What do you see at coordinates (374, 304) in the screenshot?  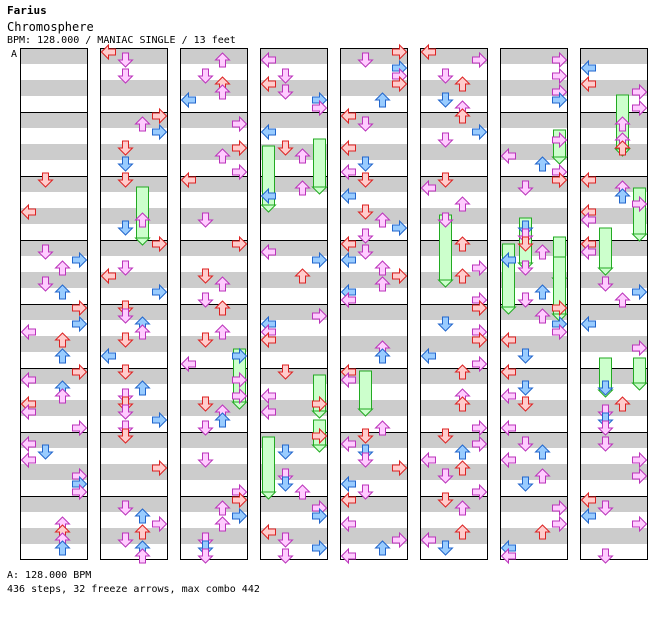 I see `column-frame` at bounding box center [374, 304].